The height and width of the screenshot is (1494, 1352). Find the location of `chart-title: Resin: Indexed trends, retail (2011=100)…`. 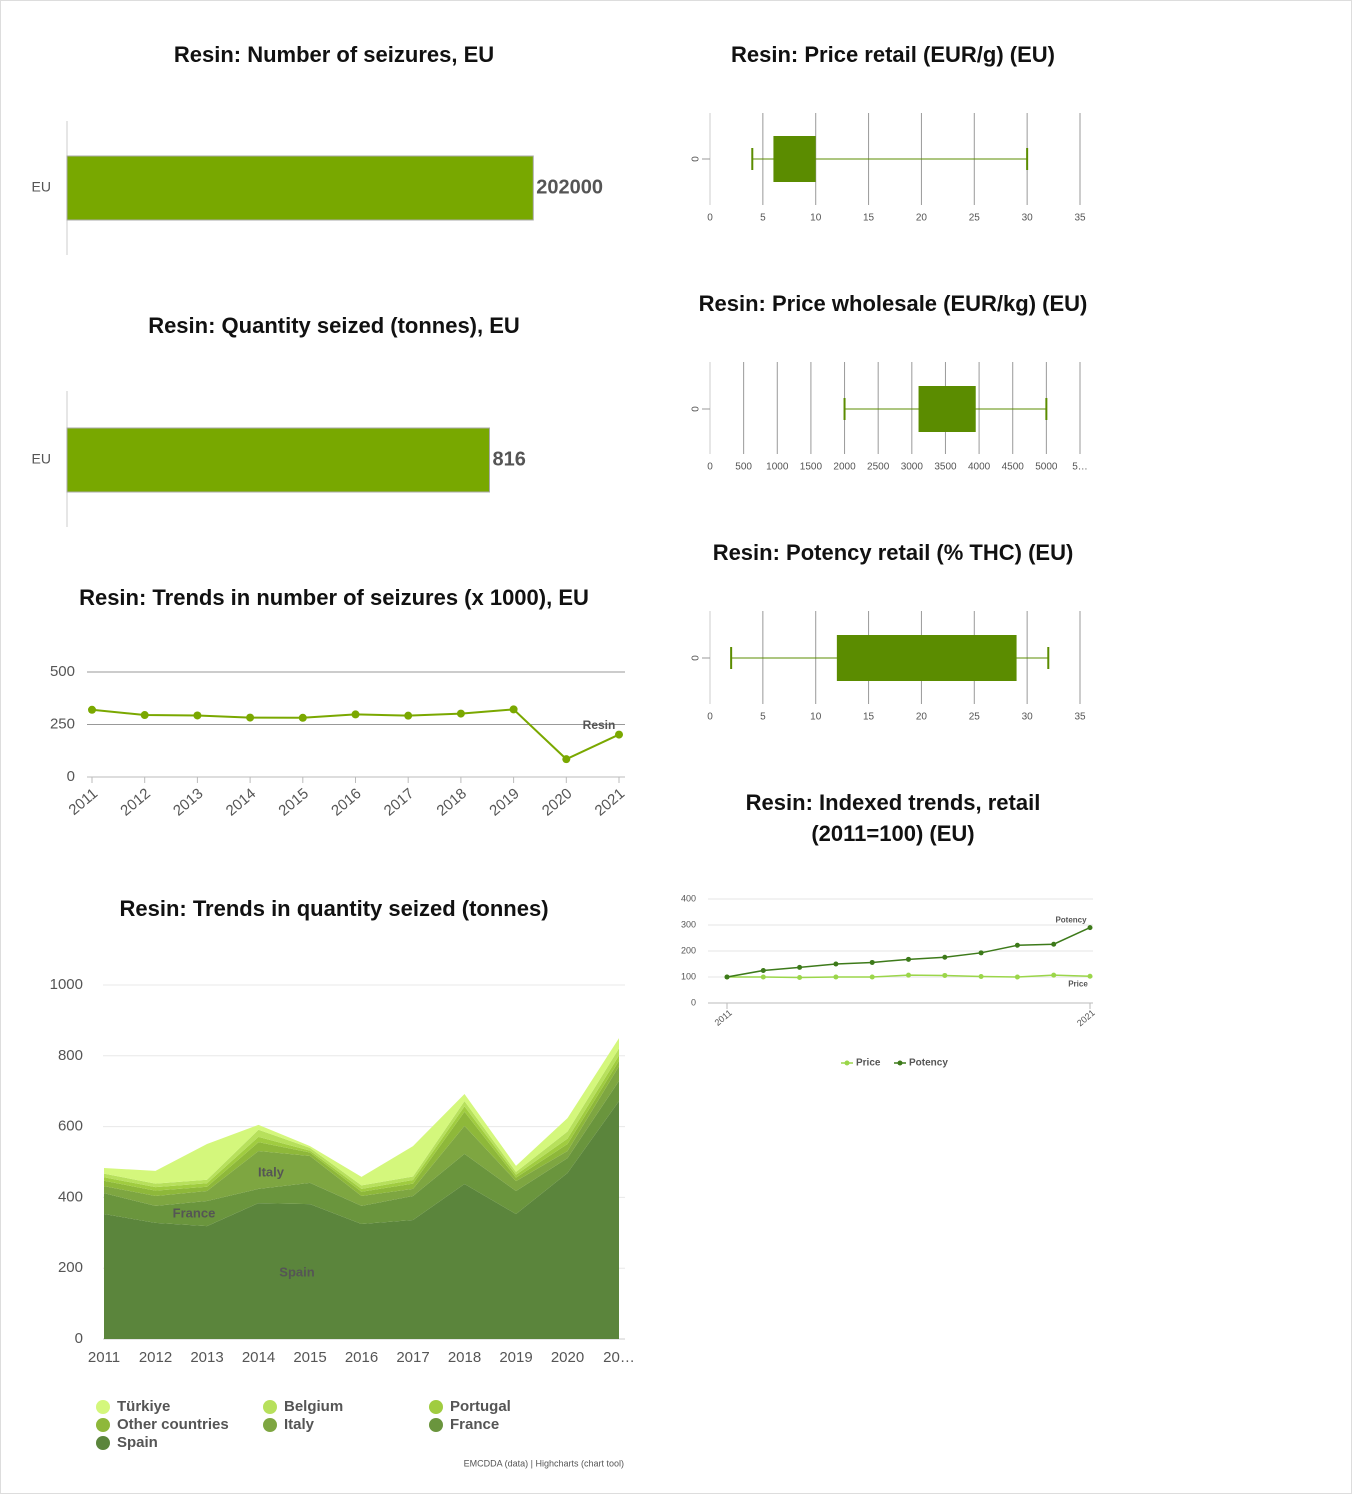

chart-title: Resin: Indexed trends, retail (2011=100)… is located at coordinates (893, 818).